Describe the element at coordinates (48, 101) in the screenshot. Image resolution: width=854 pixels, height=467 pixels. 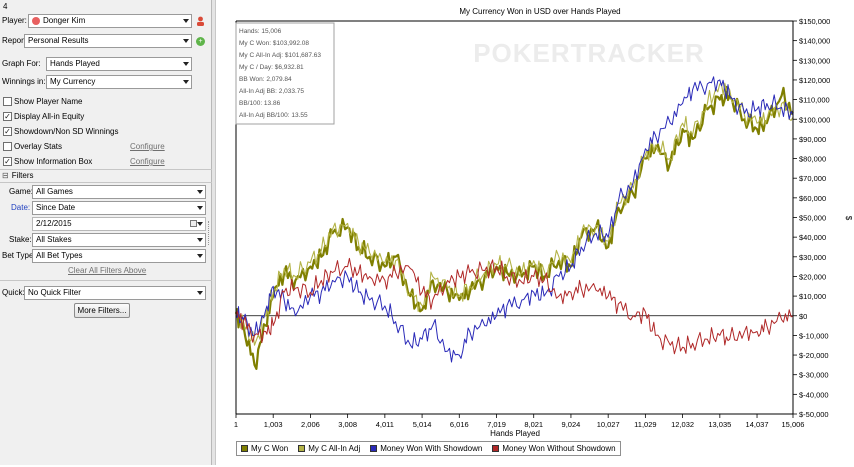
I see `show-player-name-label: Show Player Name` at that location.